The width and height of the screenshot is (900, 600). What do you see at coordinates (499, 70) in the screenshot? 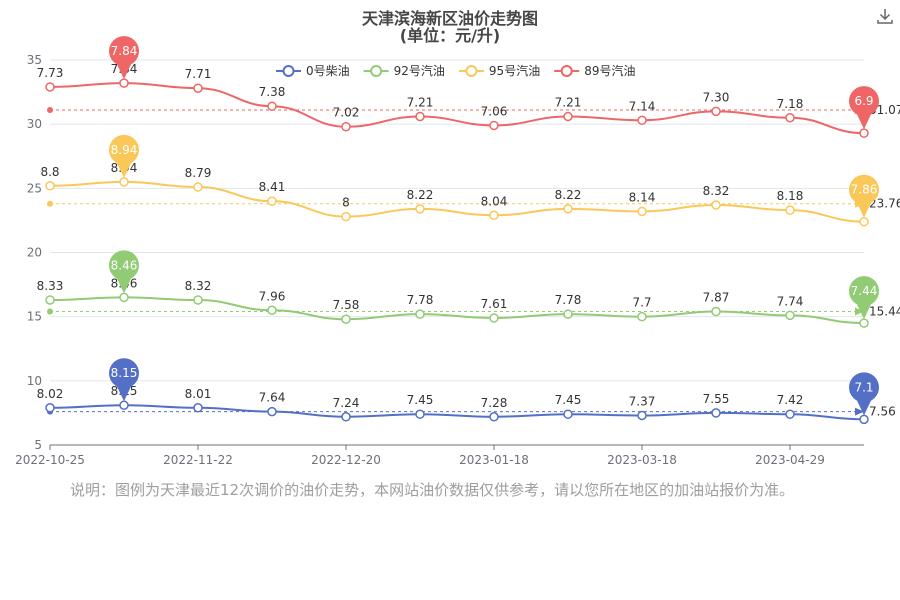
I see `legend-item: 95号汽油` at bounding box center [499, 70].